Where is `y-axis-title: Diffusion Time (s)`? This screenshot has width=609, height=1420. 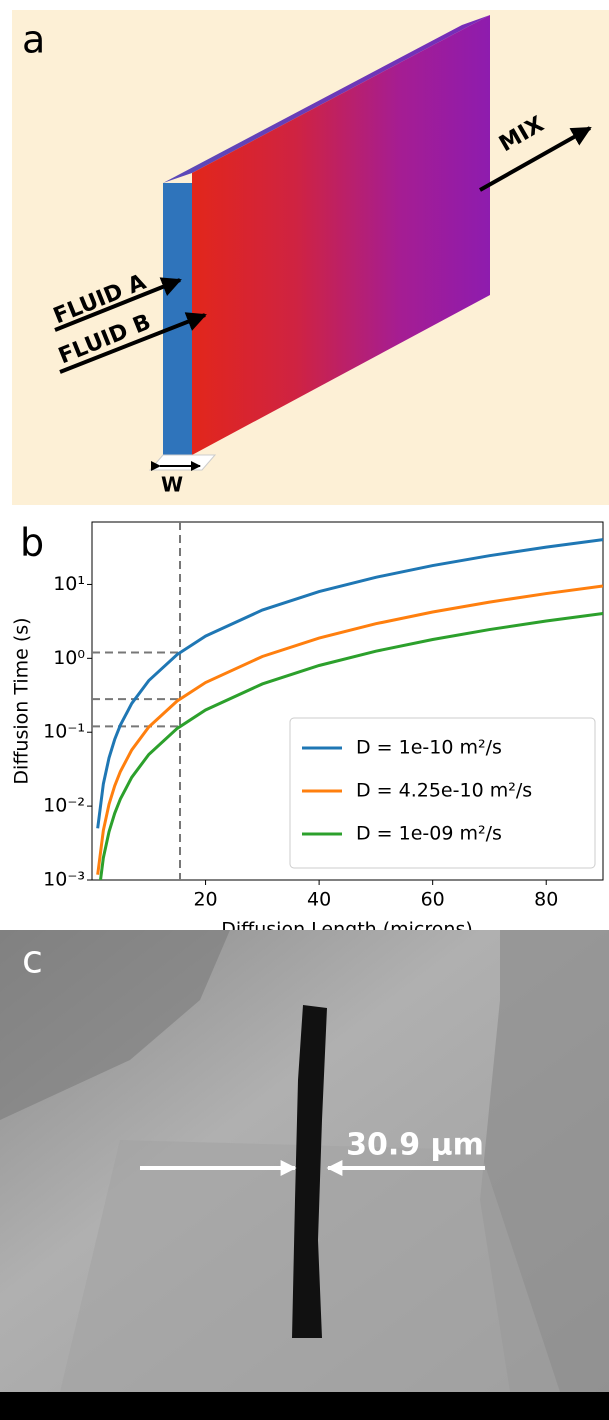 y-axis-title: Diffusion Time (s) is located at coordinates (22, 700).